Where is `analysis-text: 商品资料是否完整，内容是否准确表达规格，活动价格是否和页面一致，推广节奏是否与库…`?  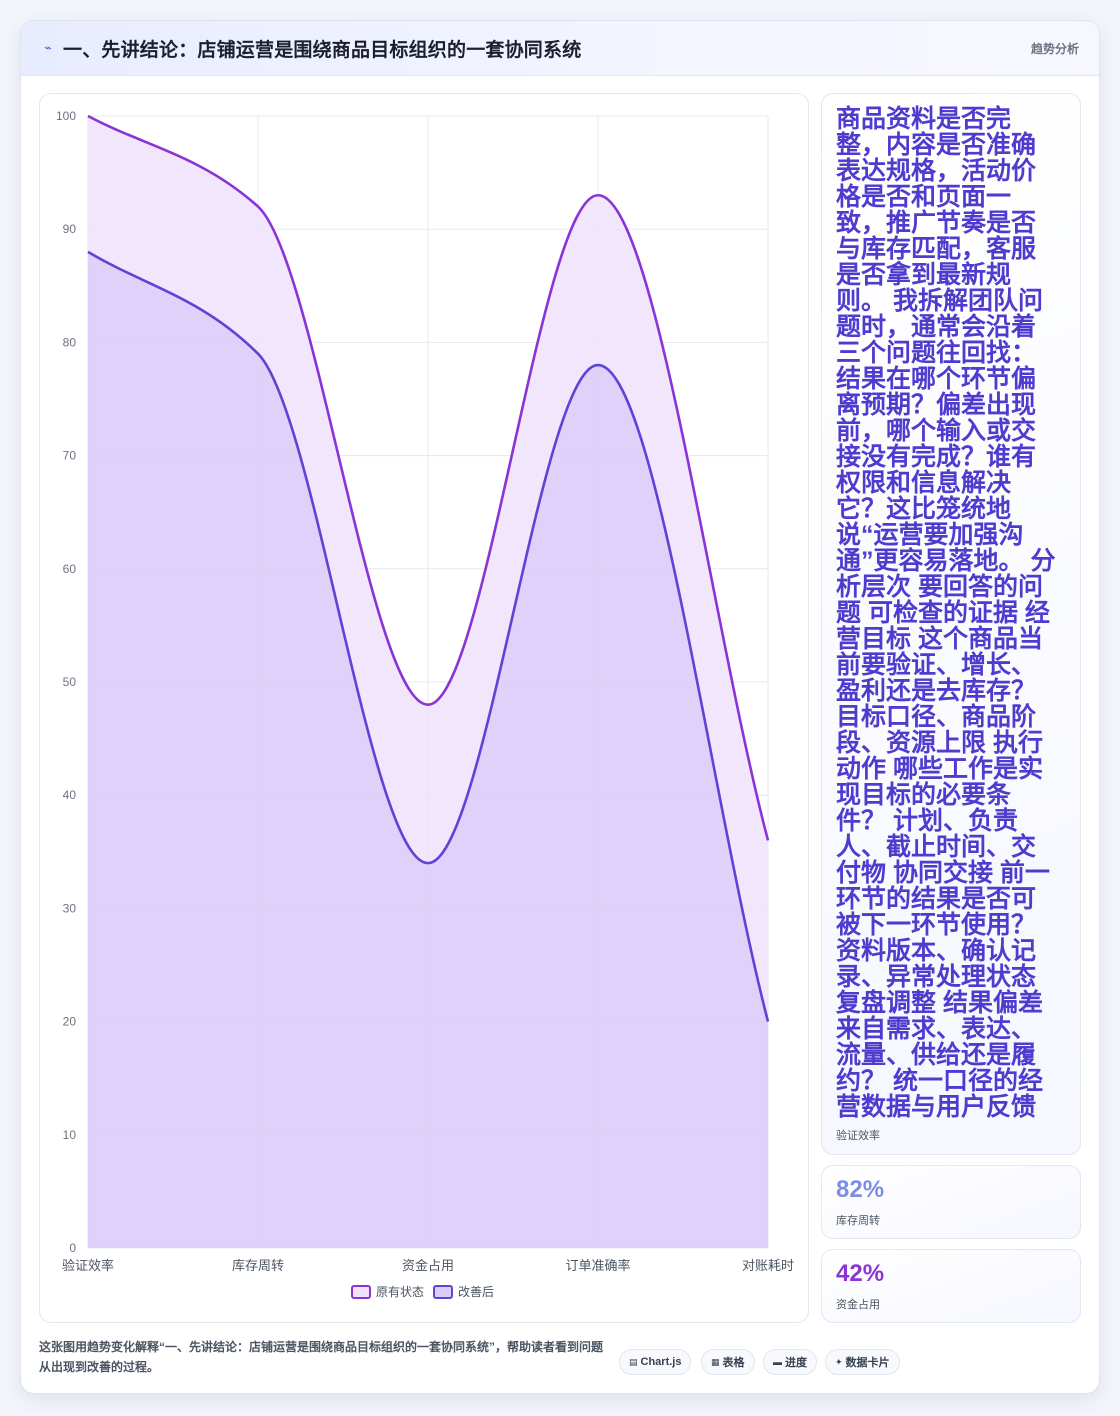 analysis-text: 商品资料是否完整，内容是否准确表达规格，活动价格是否和页面一致，推广节奏是否与库… is located at coordinates (946, 613).